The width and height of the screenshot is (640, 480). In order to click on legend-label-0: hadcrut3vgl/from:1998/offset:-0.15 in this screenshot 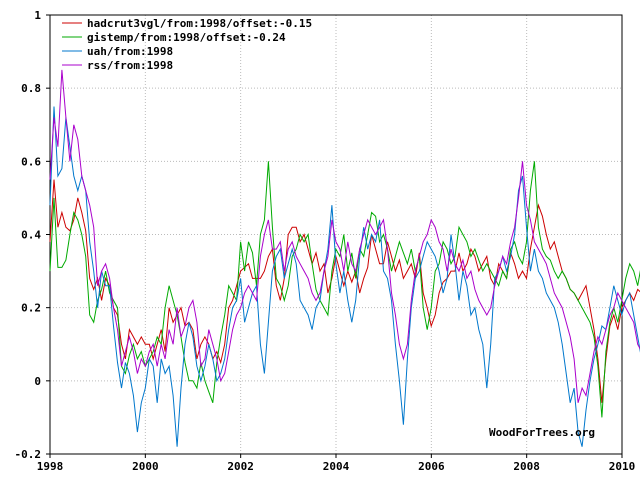, I will do `click(199, 23)`.